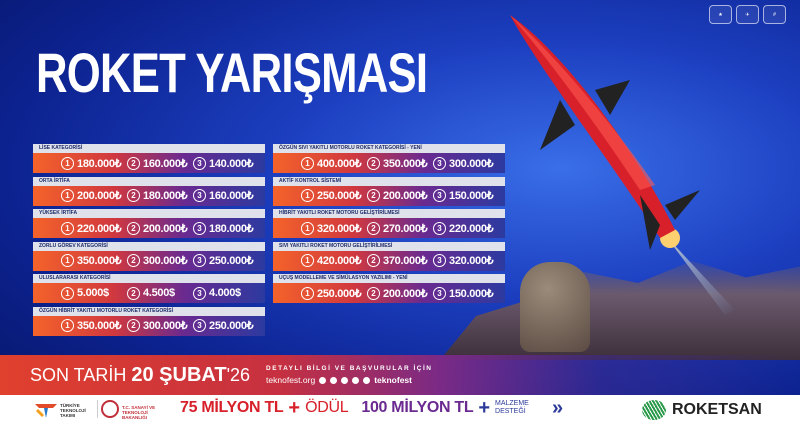 Image resolution: width=800 pixels, height=421 pixels. Describe the element at coordinates (405, 261) in the screenshot. I see `prize-amount: 370.000₺` at that location.